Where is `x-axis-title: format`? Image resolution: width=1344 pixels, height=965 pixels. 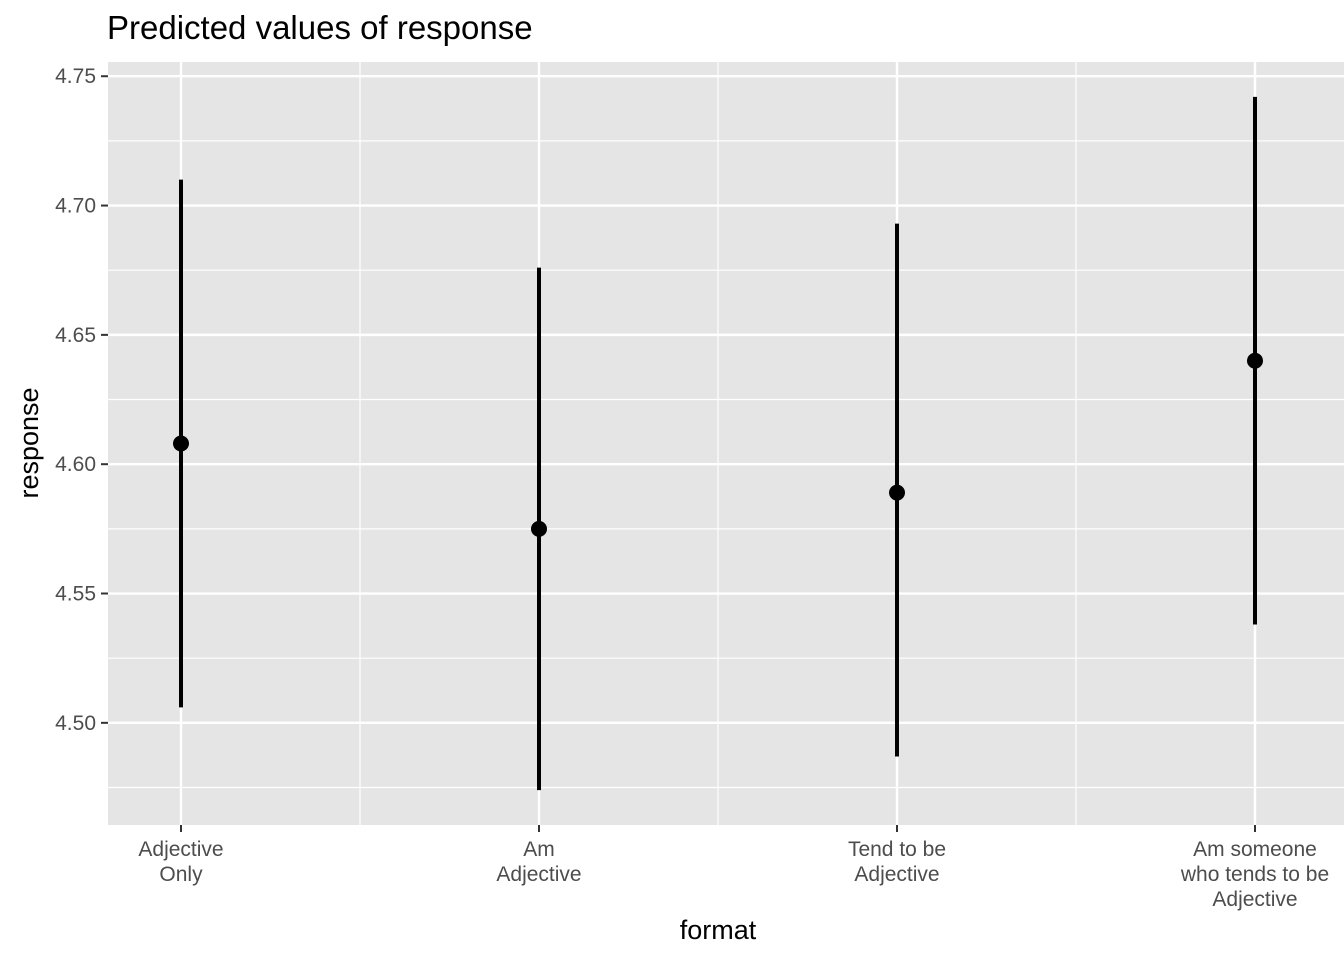
x-axis-title: format is located at coordinates (718, 930).